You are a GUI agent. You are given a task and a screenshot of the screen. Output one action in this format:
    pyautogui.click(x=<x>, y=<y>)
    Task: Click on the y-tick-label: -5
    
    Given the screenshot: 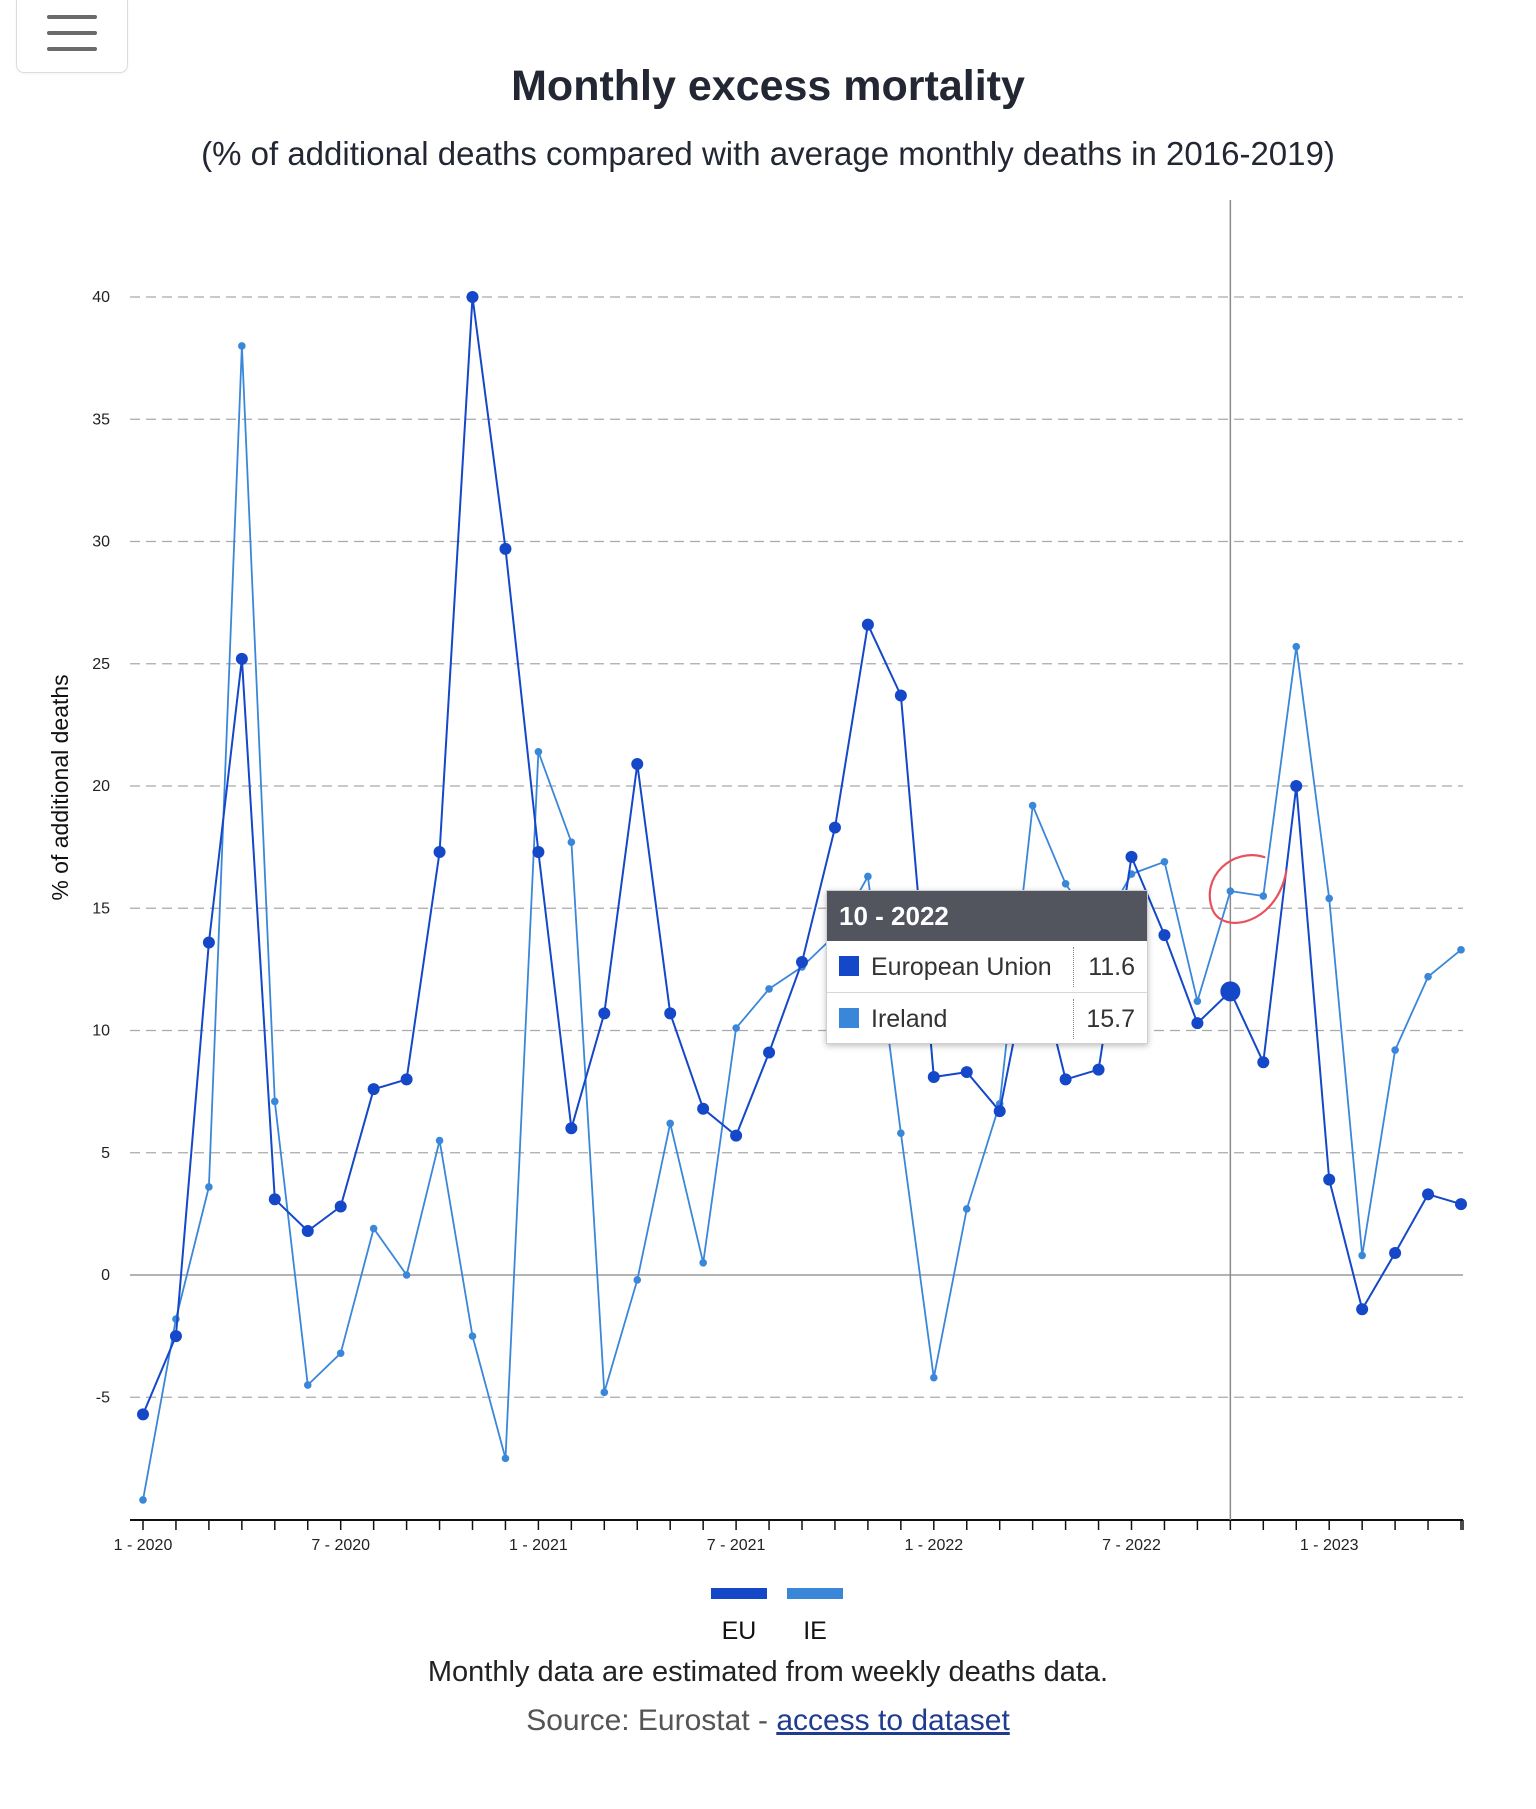 What is the action you would take?
    pyautogui.click(x=103, y=1397)
    